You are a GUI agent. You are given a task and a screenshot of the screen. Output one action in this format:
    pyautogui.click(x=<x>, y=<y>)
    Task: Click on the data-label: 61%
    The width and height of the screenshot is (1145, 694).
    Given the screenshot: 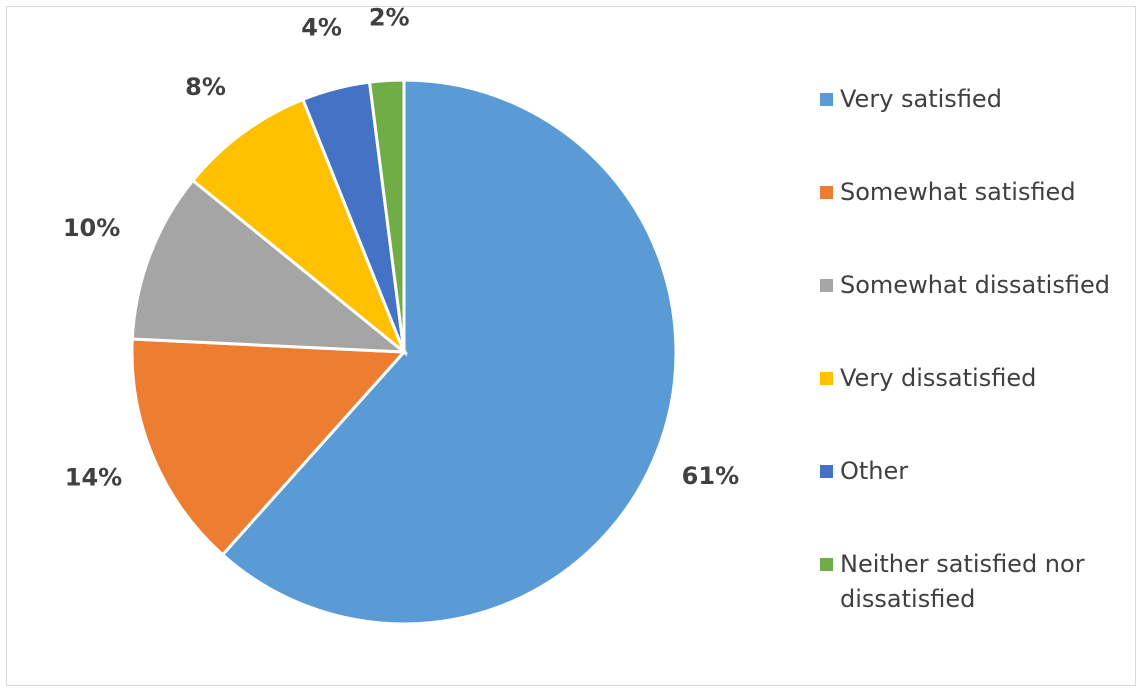 What is the action you would take?
    pyautogui.click(x=710, y=476)
    